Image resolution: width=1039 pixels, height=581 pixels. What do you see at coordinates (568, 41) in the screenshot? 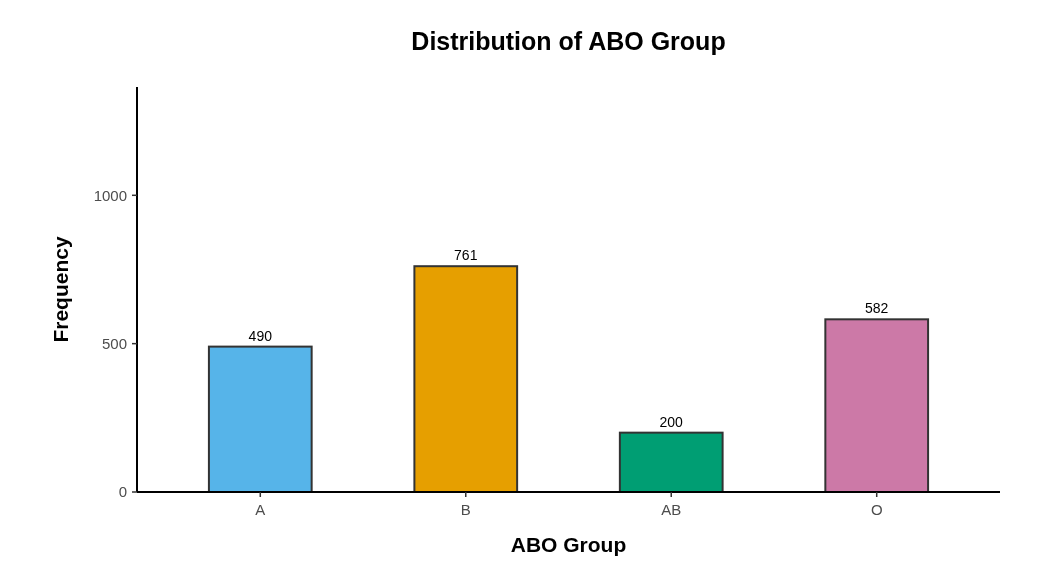
I see `chart-title: Distribution of ABO Group` at bounding box center [568, 41].